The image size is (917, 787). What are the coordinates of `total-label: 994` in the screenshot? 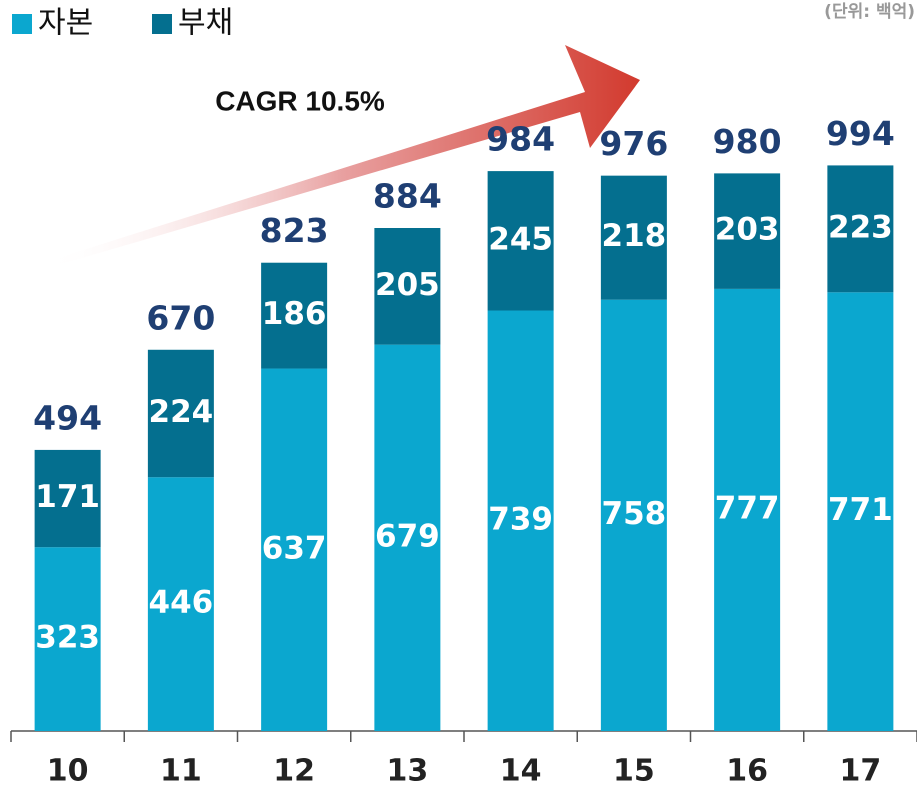 It's located at (860, 133).